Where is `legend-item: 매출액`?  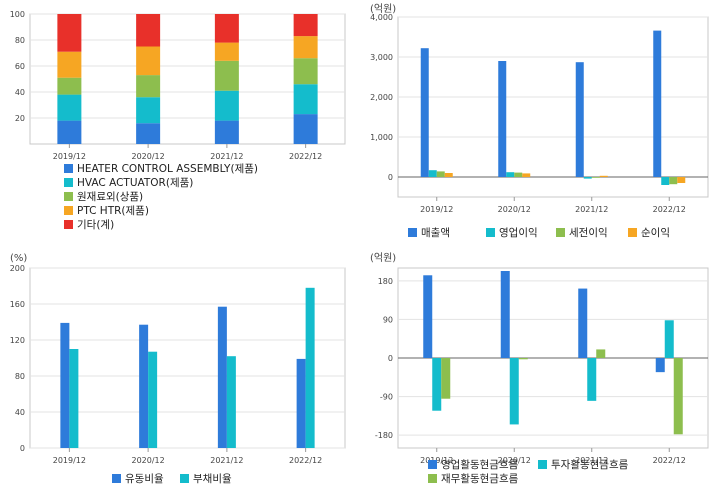
legend-item: 매출액 is located at coordinates (429, 233).